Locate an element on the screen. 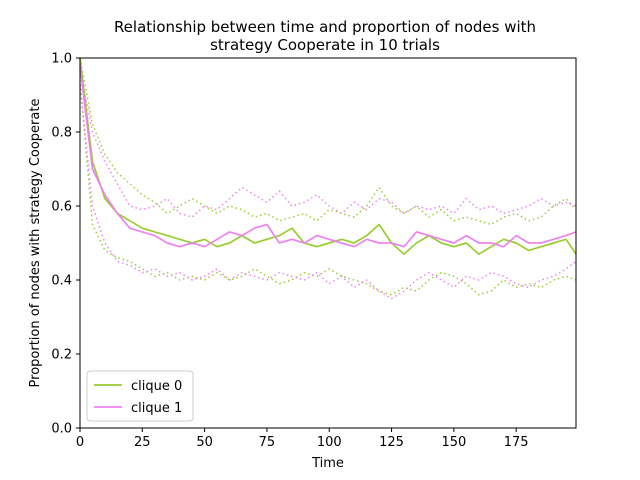 The height and width of the screenshot is (480, 640). y-tick-label: 0.8 is located at coordinates (61, 133).